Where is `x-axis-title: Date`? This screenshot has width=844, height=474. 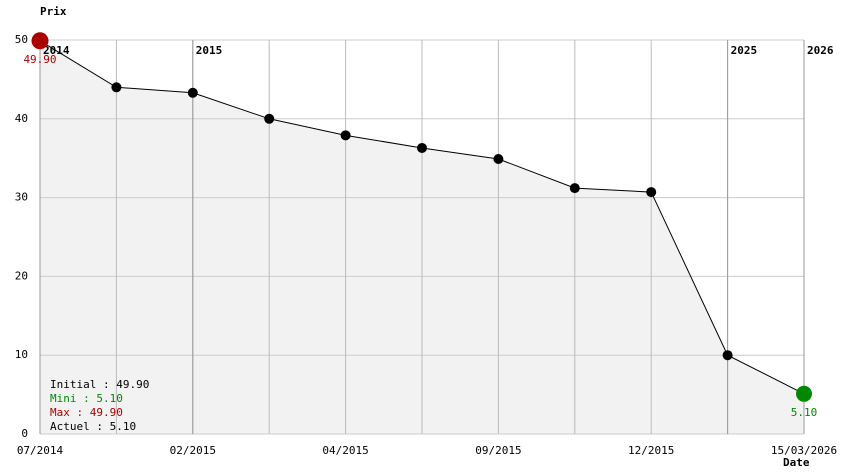
x-axis-title: Date is located at coordinates (796, 462).